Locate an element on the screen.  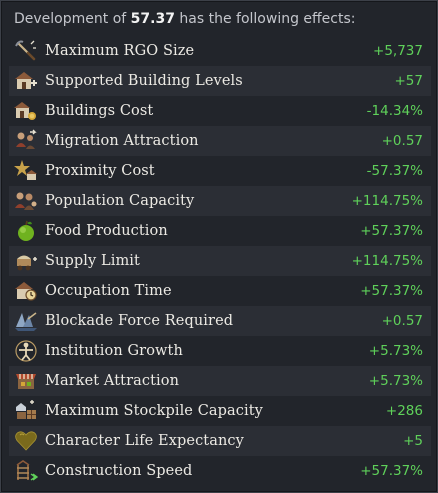
effect-row: Food Production +57.37% is located at coordinates (220, 231).